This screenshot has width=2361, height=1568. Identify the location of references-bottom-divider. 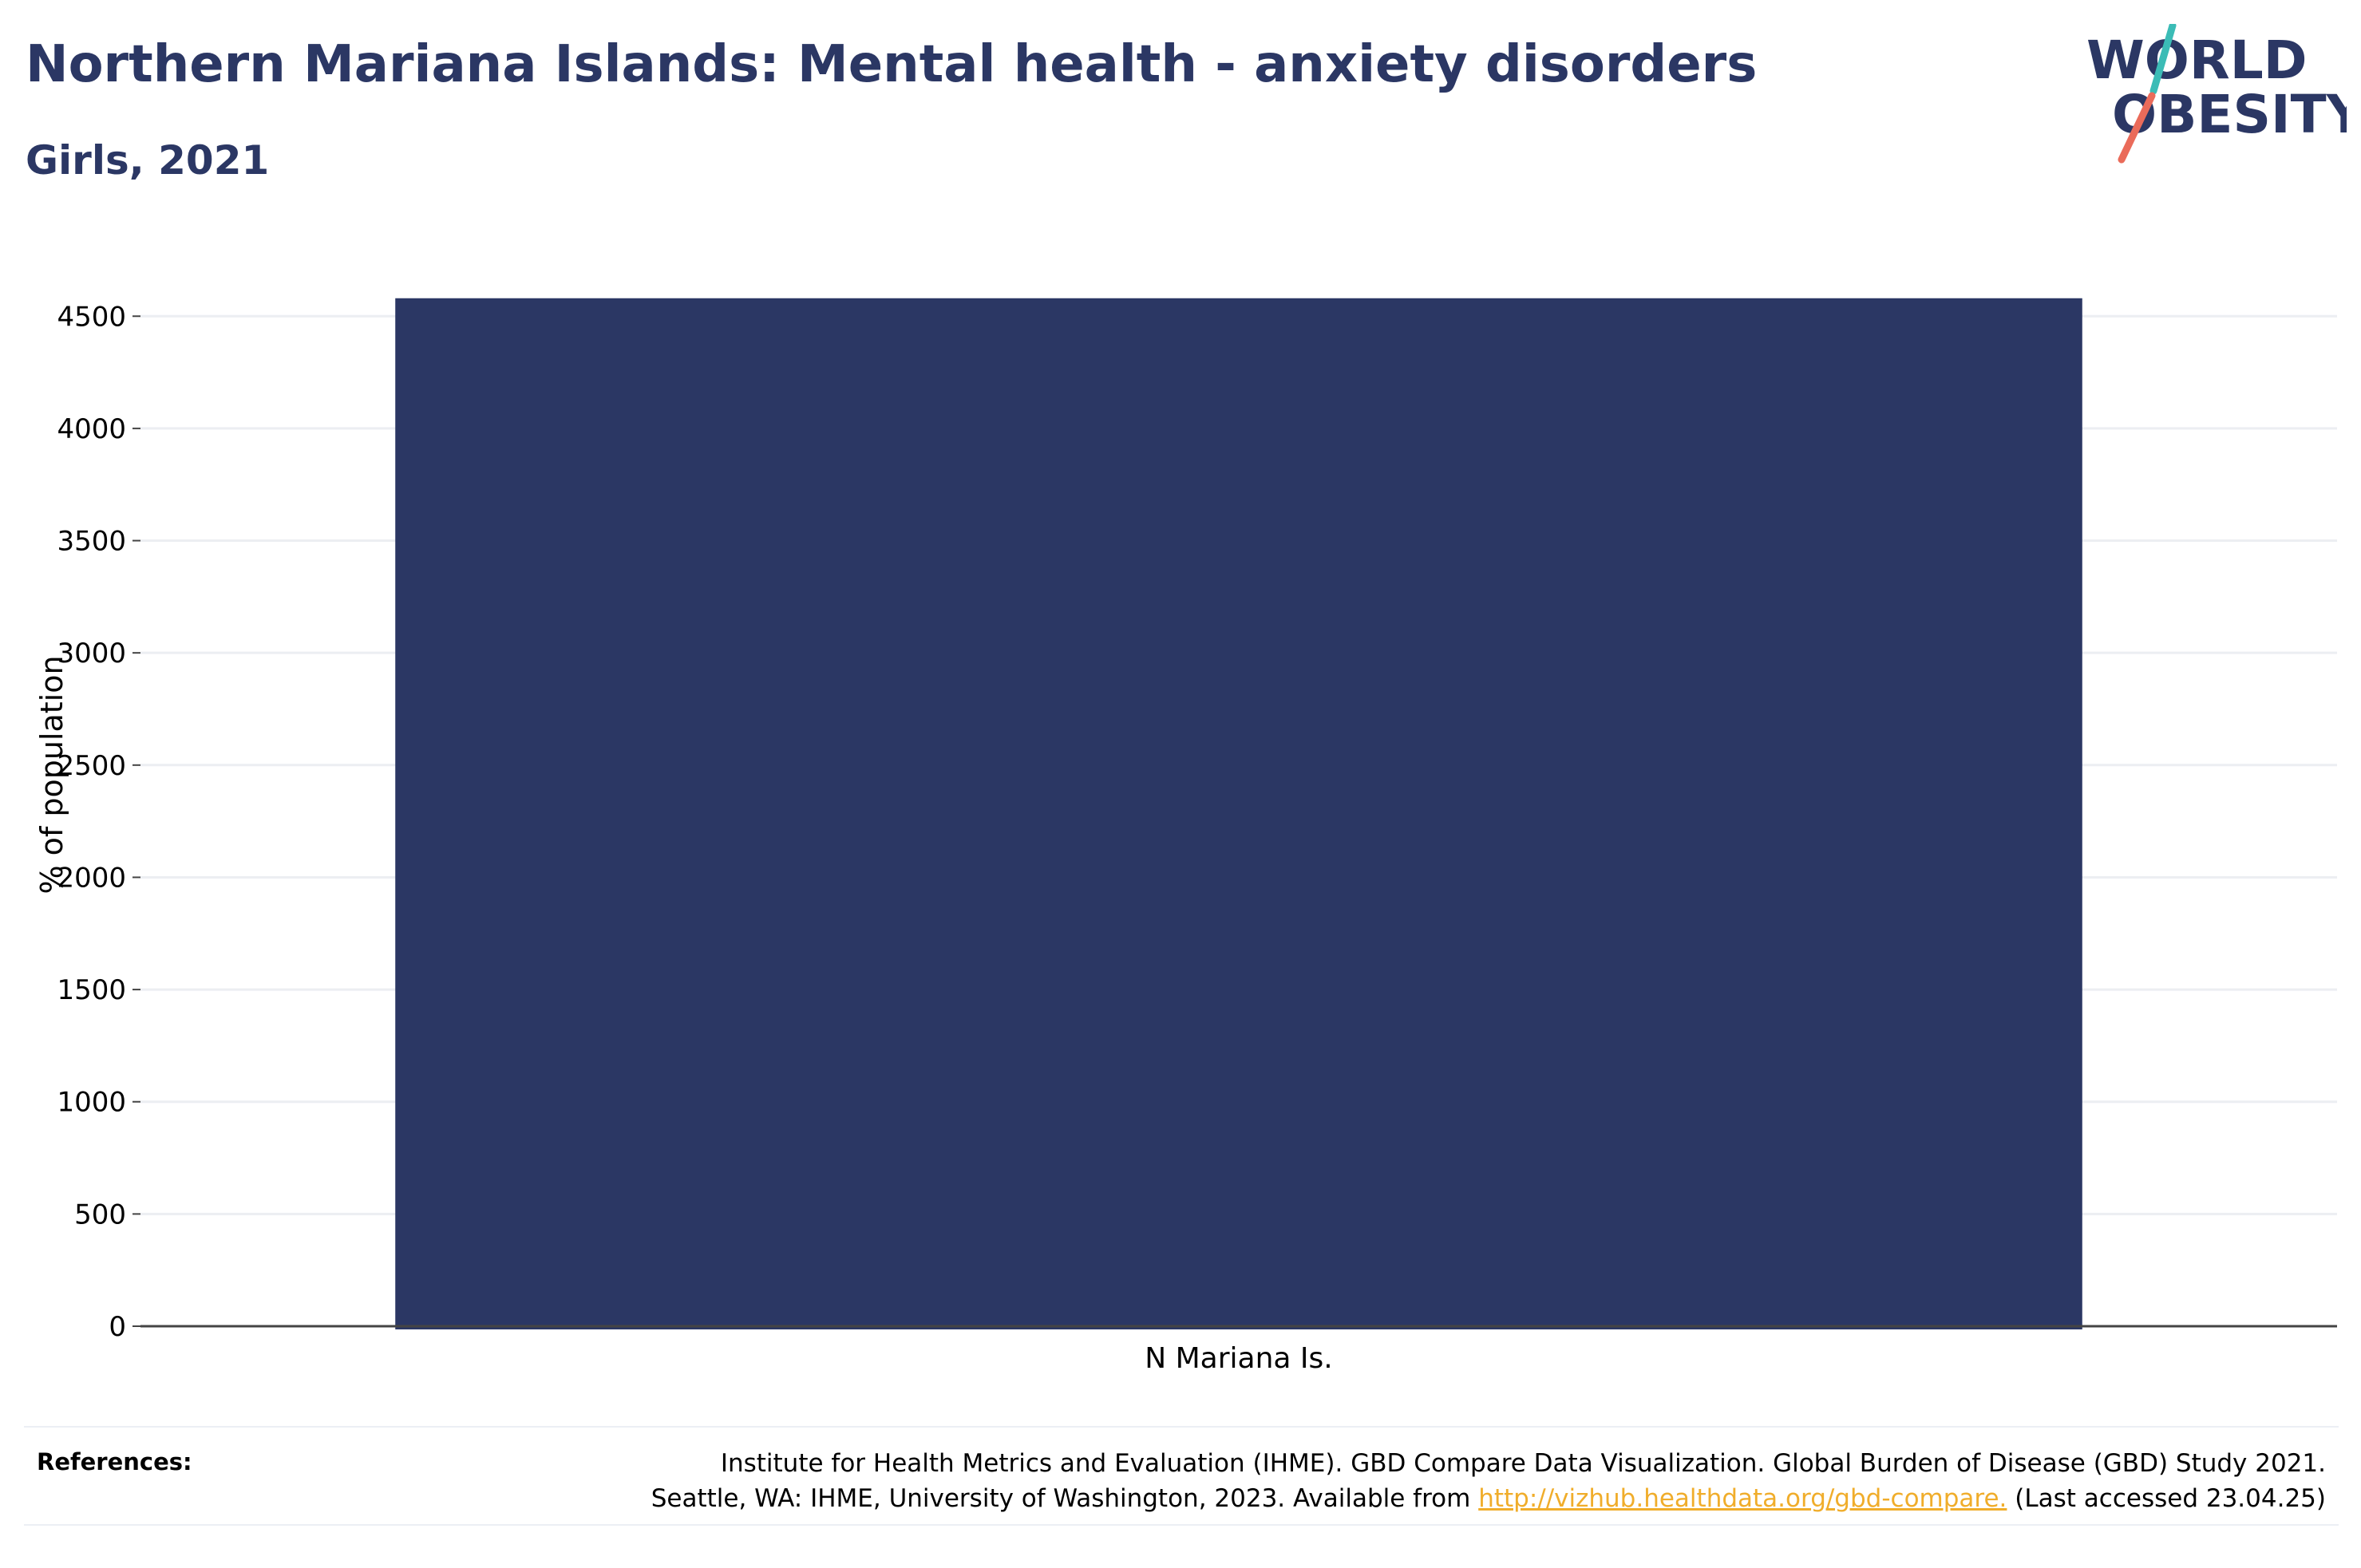
(1181, 1525).